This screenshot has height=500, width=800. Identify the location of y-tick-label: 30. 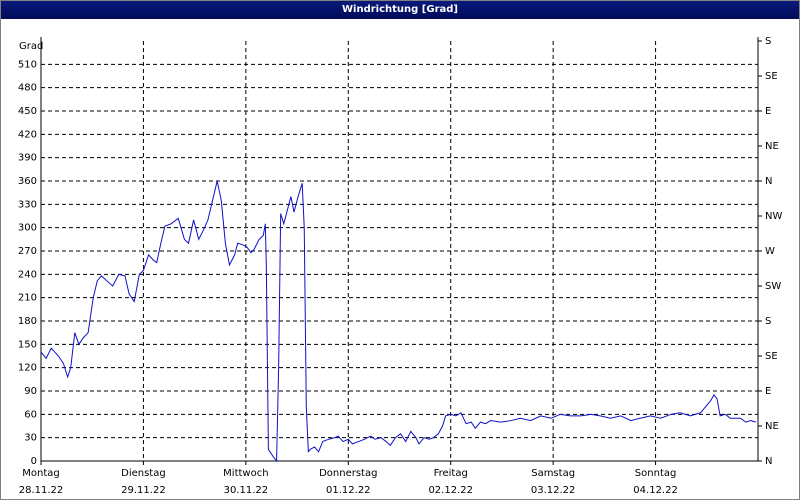
(30, 438).